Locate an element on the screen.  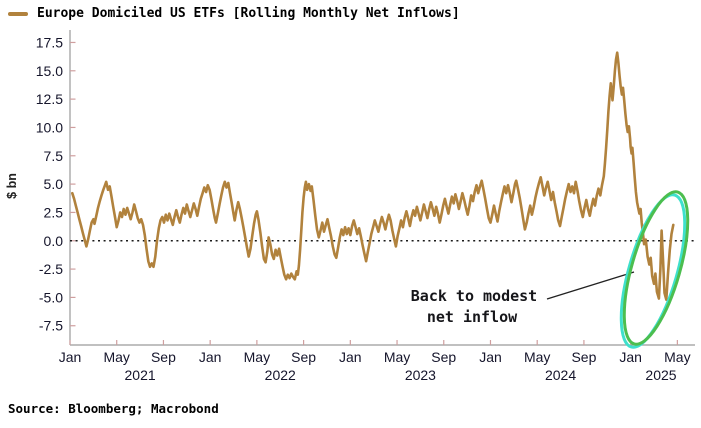
highlight-ellipse-icon is located at coordinates (656, 268).